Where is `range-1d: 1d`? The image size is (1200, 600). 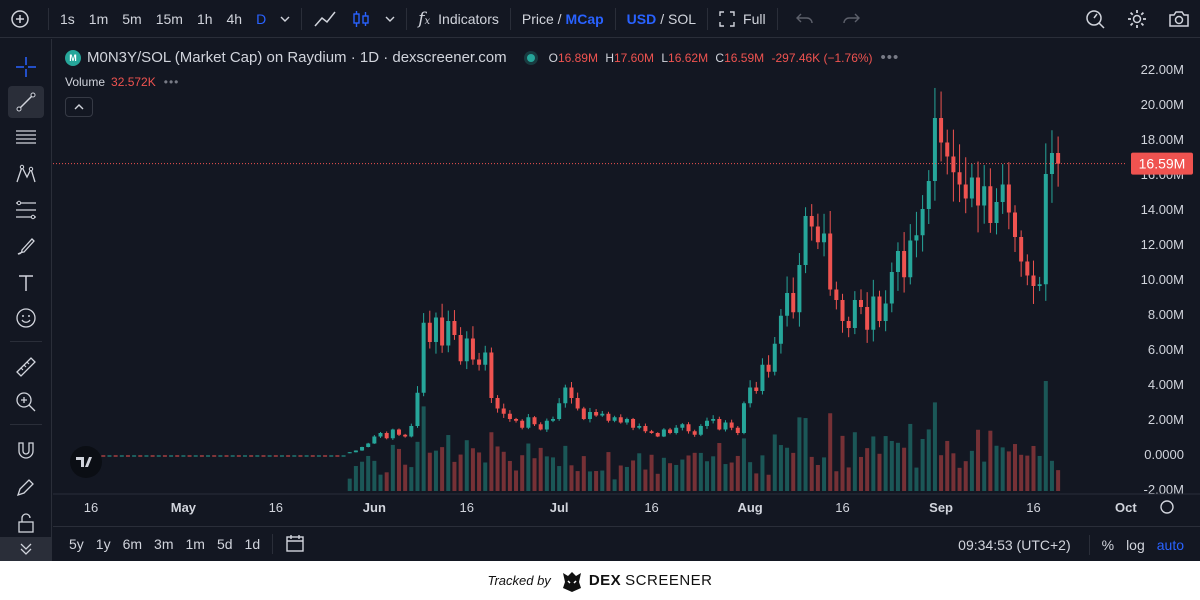
range-1d: 1d is located at coordinates (252, 544).